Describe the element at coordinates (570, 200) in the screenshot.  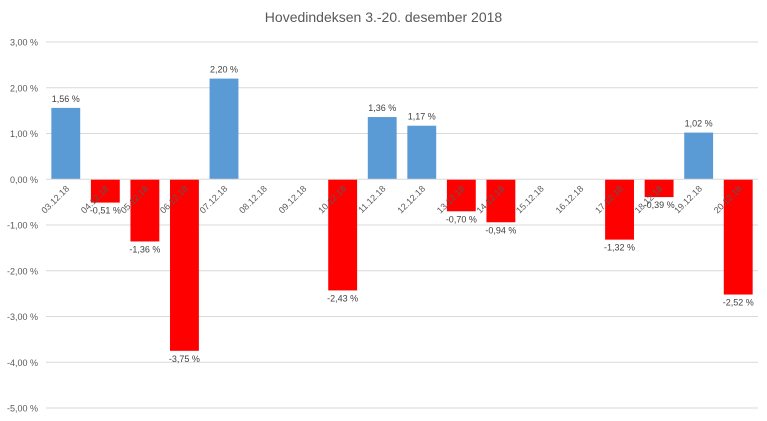
I see `x-tick-label: 16.12.18` at that location.